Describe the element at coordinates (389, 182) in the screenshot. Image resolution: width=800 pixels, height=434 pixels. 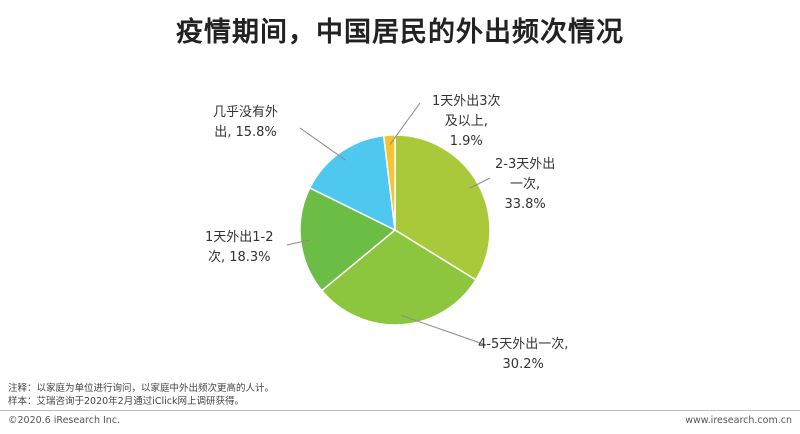
I see `slice-3-plus-times` at that location.